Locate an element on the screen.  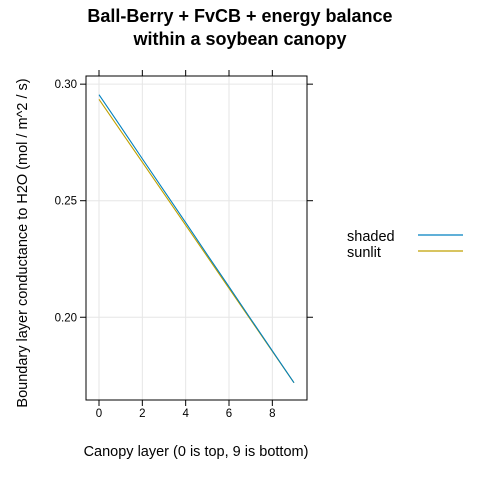
legend-label-sunlit: sunlit is located at coordinates (364, 253).